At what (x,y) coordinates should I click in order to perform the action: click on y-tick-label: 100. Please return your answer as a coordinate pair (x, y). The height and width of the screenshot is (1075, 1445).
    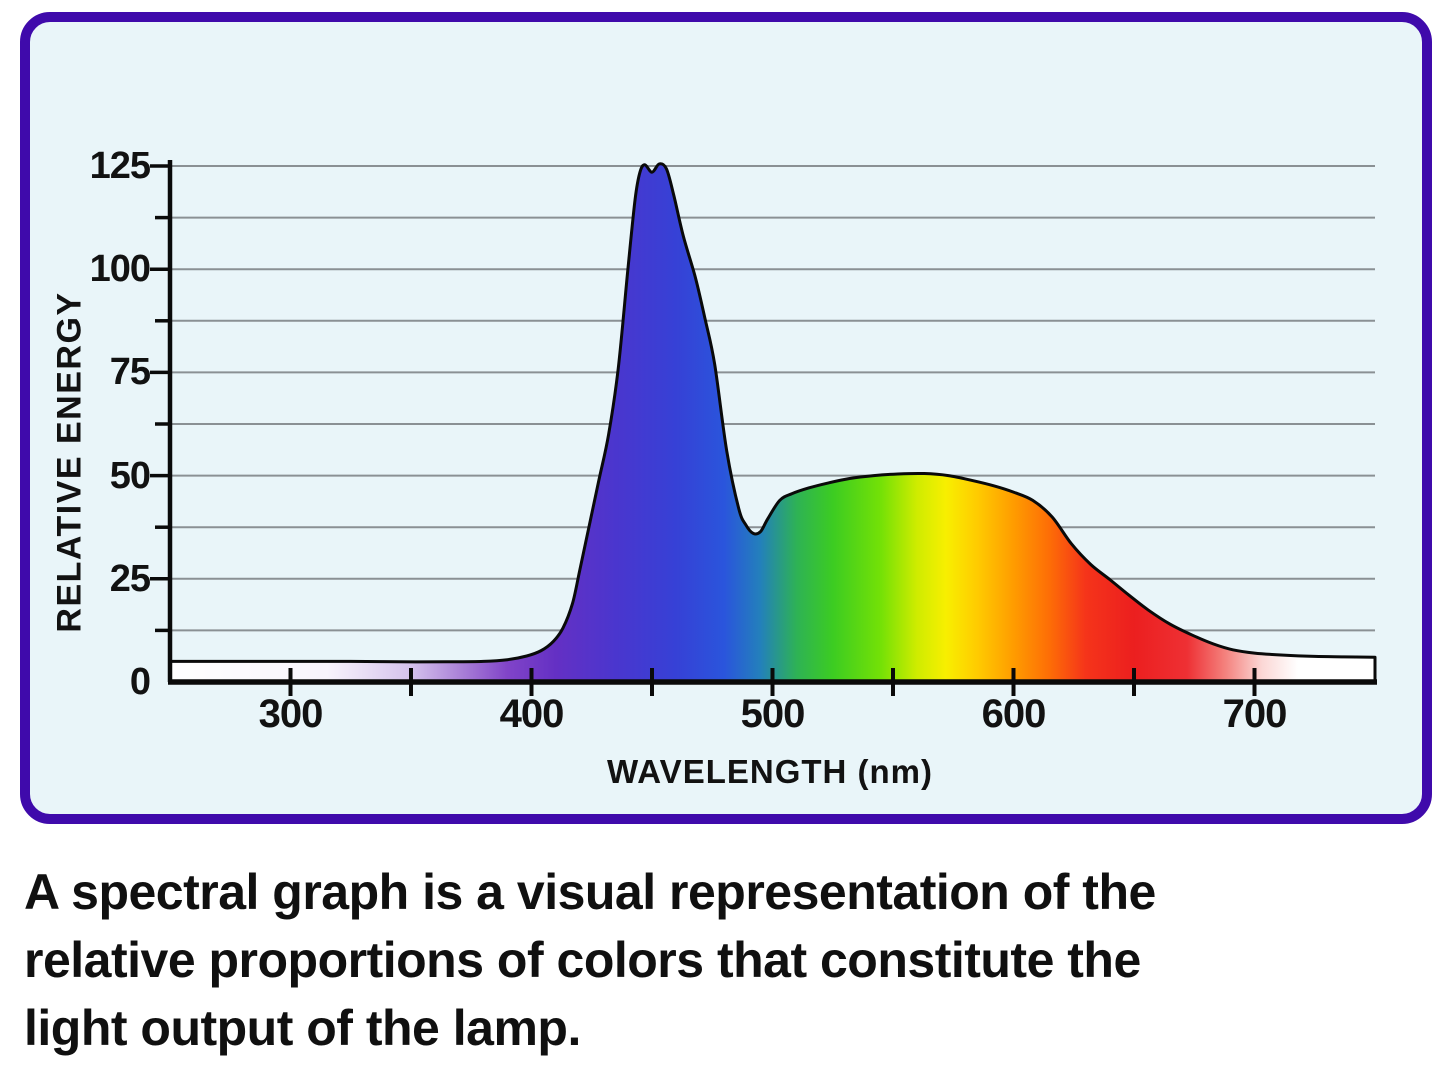
    Looking at the image, I should click on (120, 269).